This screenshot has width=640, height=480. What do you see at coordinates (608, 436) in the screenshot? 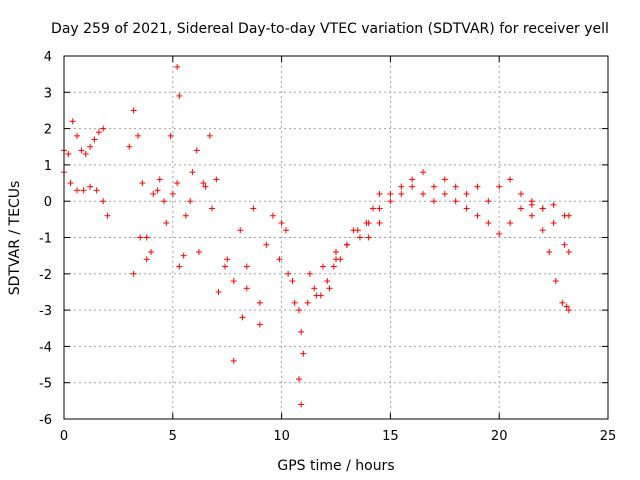
I see `x-tick-label: 25` at bounding box center [608, 436].